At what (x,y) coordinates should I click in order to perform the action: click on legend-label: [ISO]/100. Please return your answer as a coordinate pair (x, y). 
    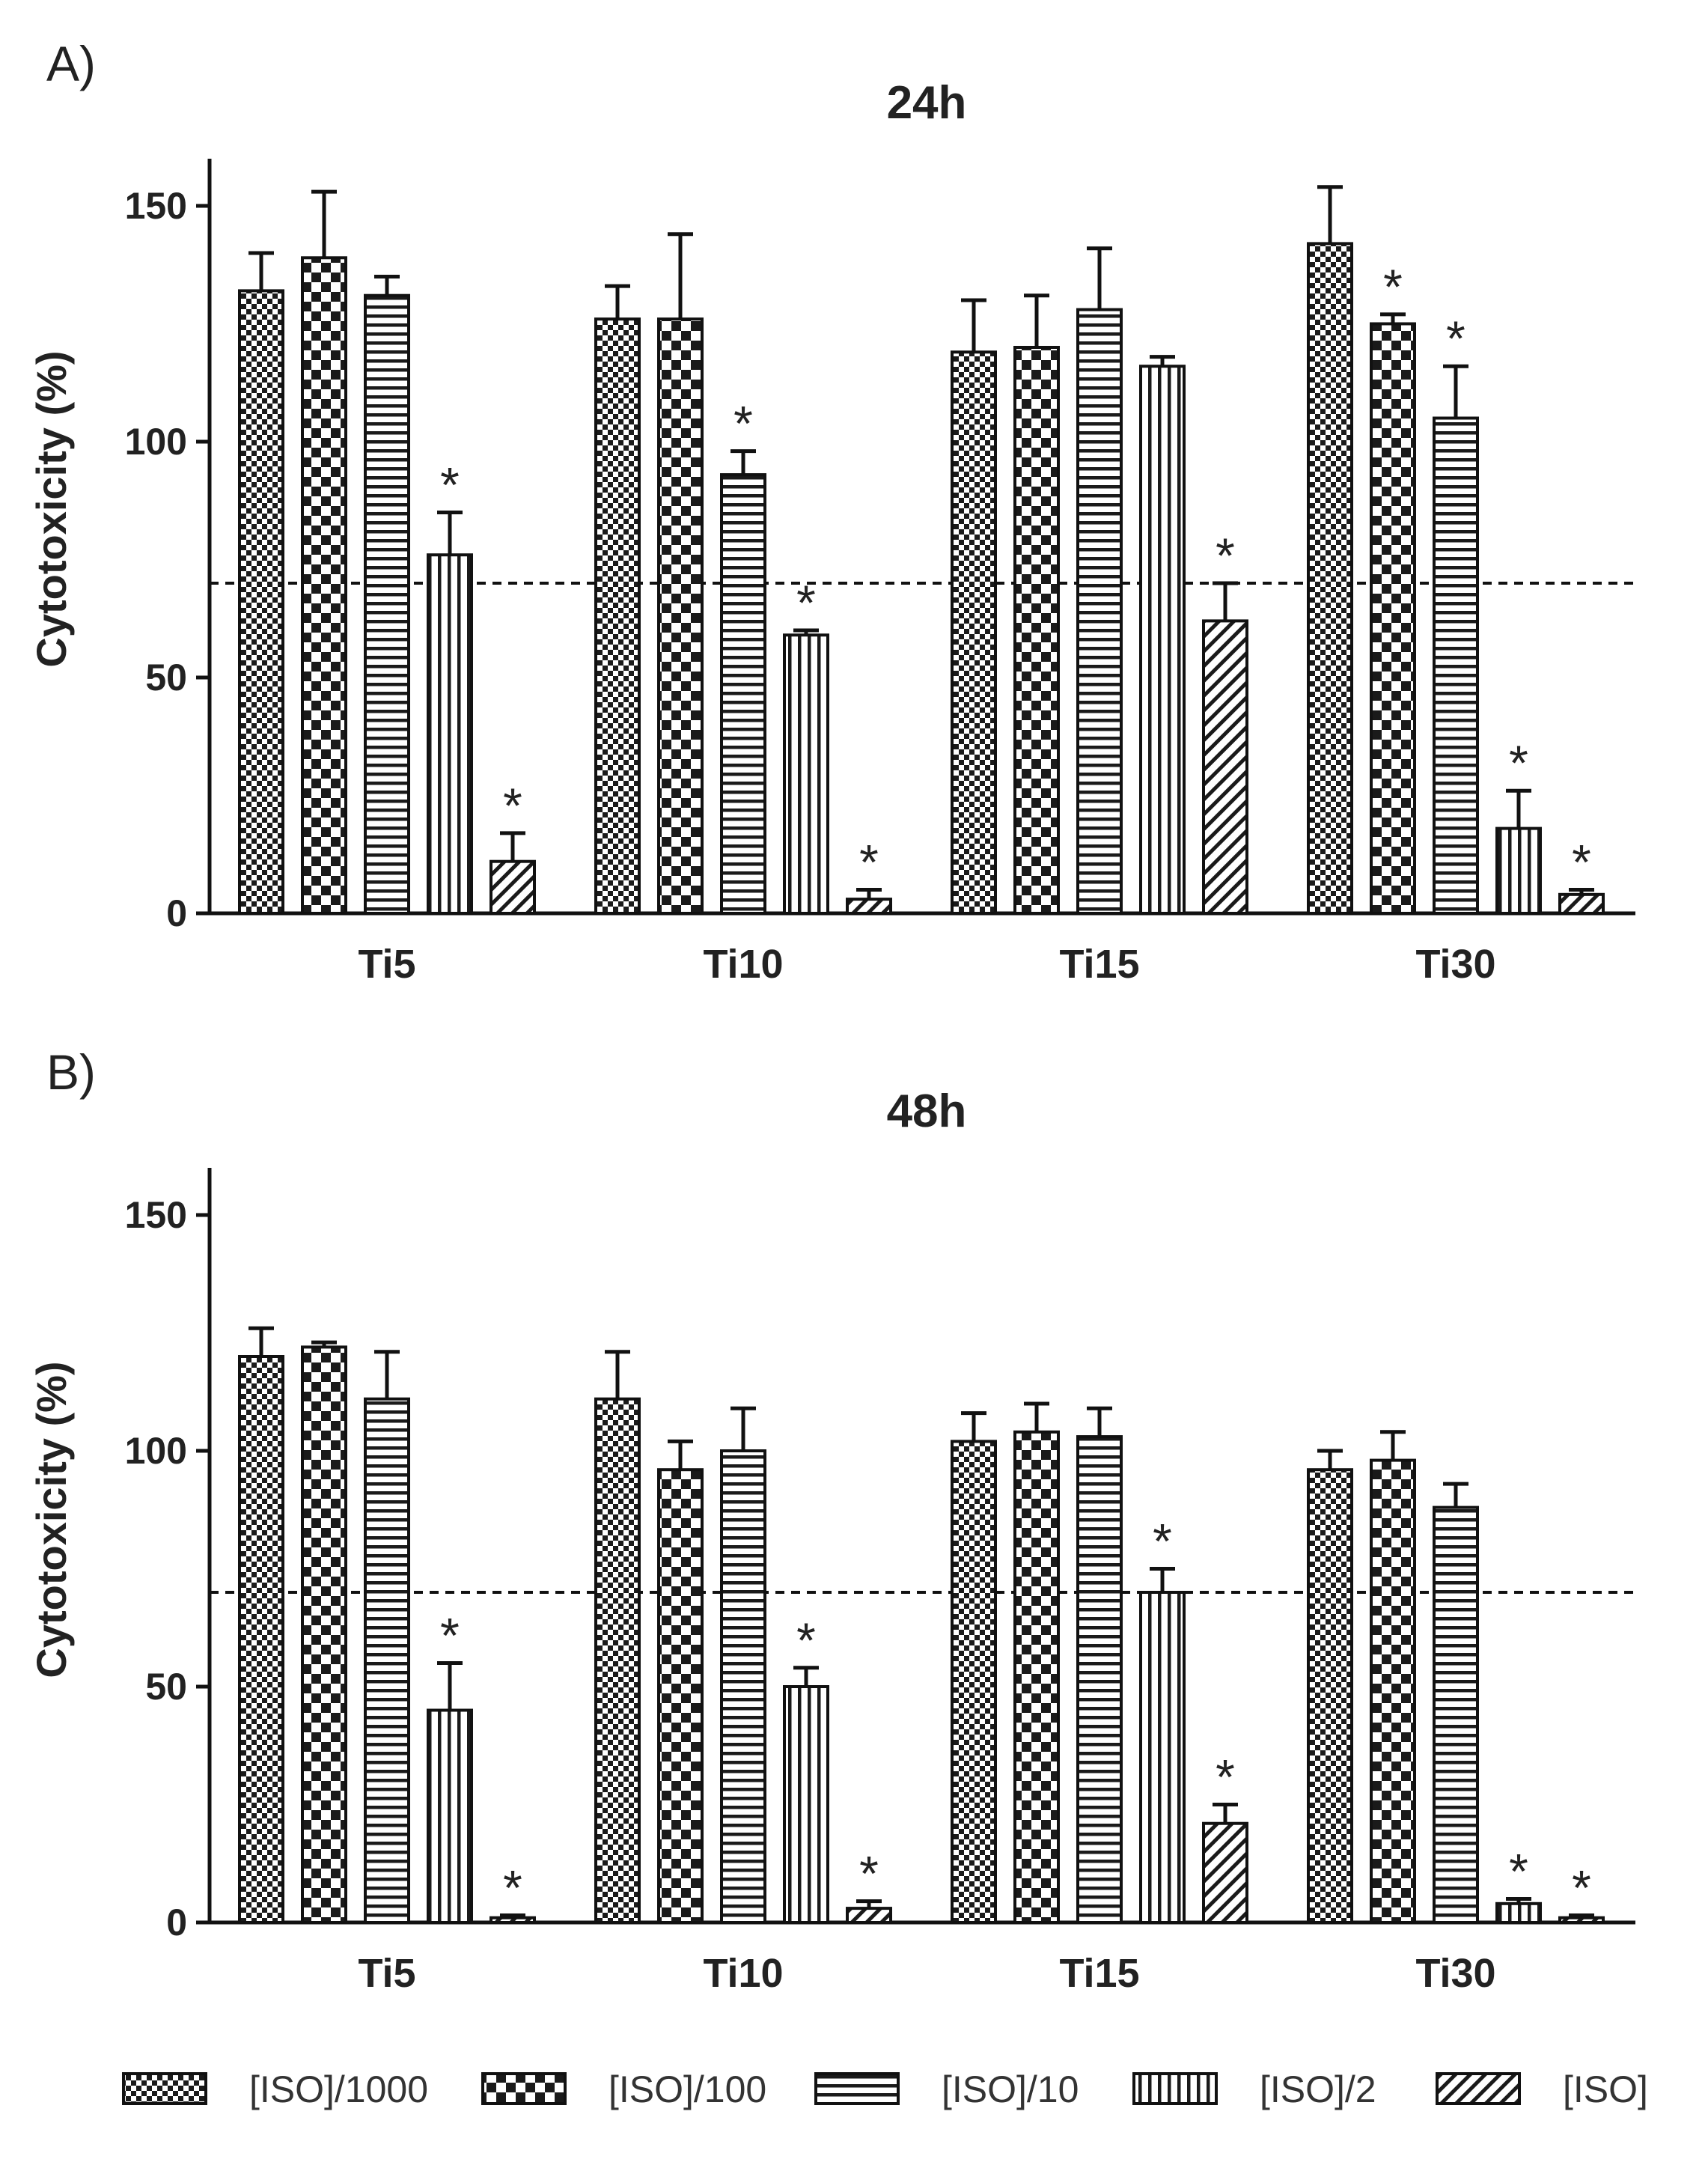
    Looking at the image, I should click on (687, 2089).